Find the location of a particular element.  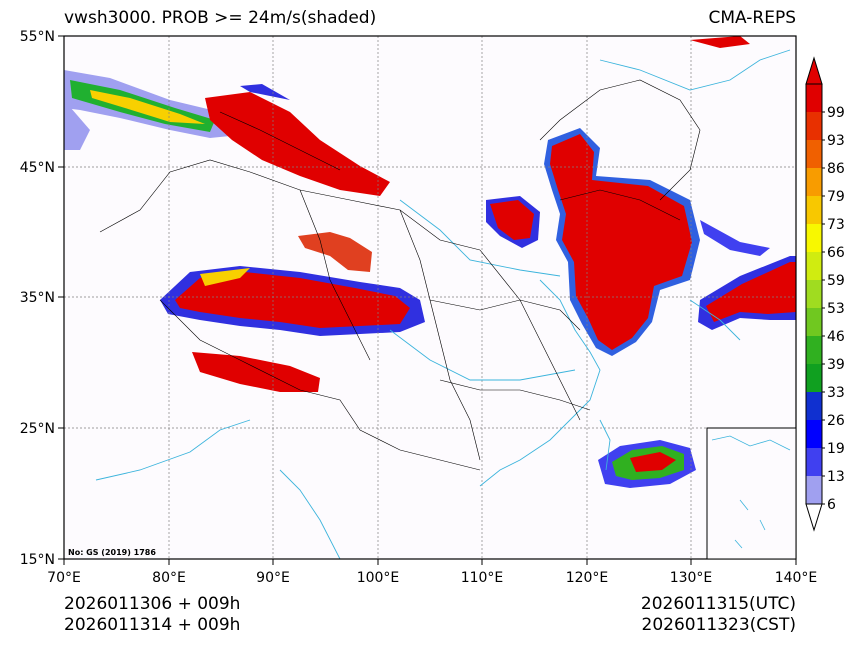

lat-label: 45°N is located at coordinates (37, 168).